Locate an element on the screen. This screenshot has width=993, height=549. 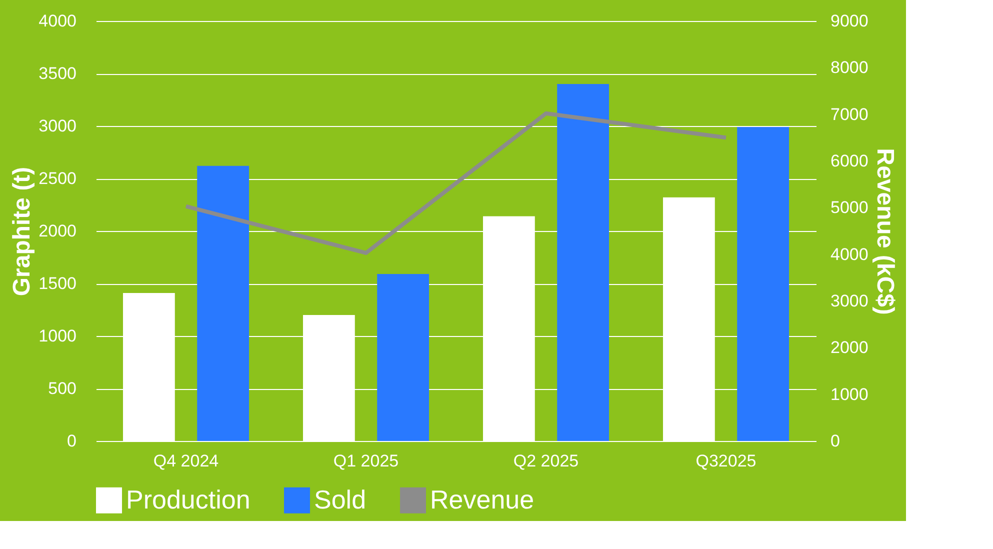
y-tick-label: 3500 is located at coordinates (57, 73).